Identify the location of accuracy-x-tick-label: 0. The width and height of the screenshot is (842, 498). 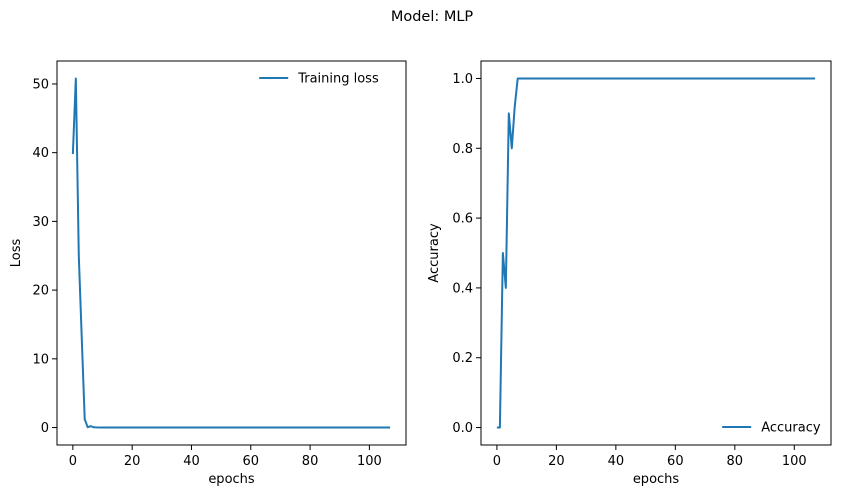
(497, 461).